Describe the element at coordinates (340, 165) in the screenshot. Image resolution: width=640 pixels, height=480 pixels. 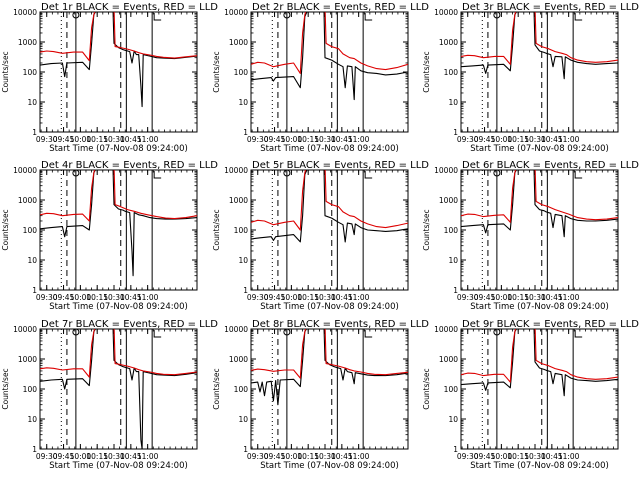
I see `panel-title: Det 5r BLACK = Events, RED = LLD` at that location.